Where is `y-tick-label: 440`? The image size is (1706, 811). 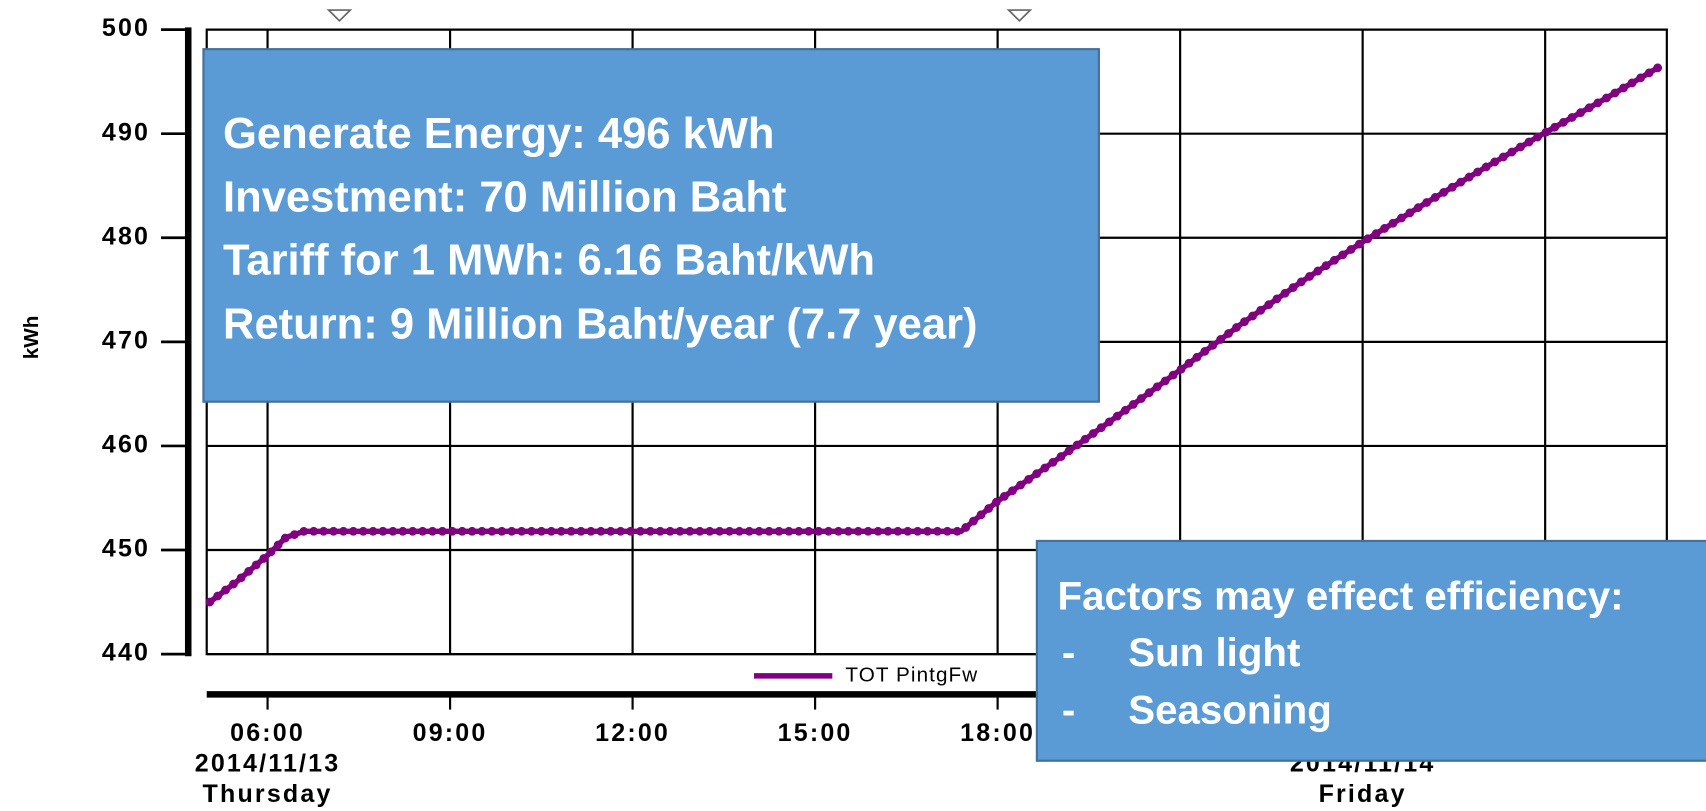 y-tick-label: 440 is located at coordinates (126, 653).